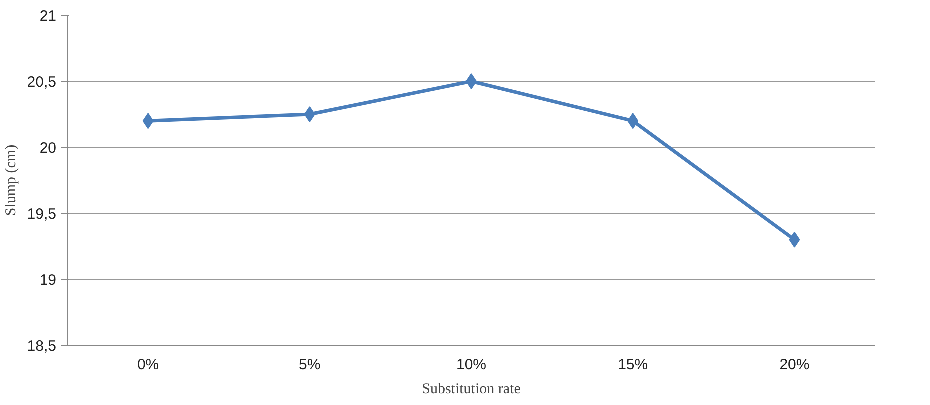  I want to click on x-axis-title: Substitution rate, so click(472, 390).